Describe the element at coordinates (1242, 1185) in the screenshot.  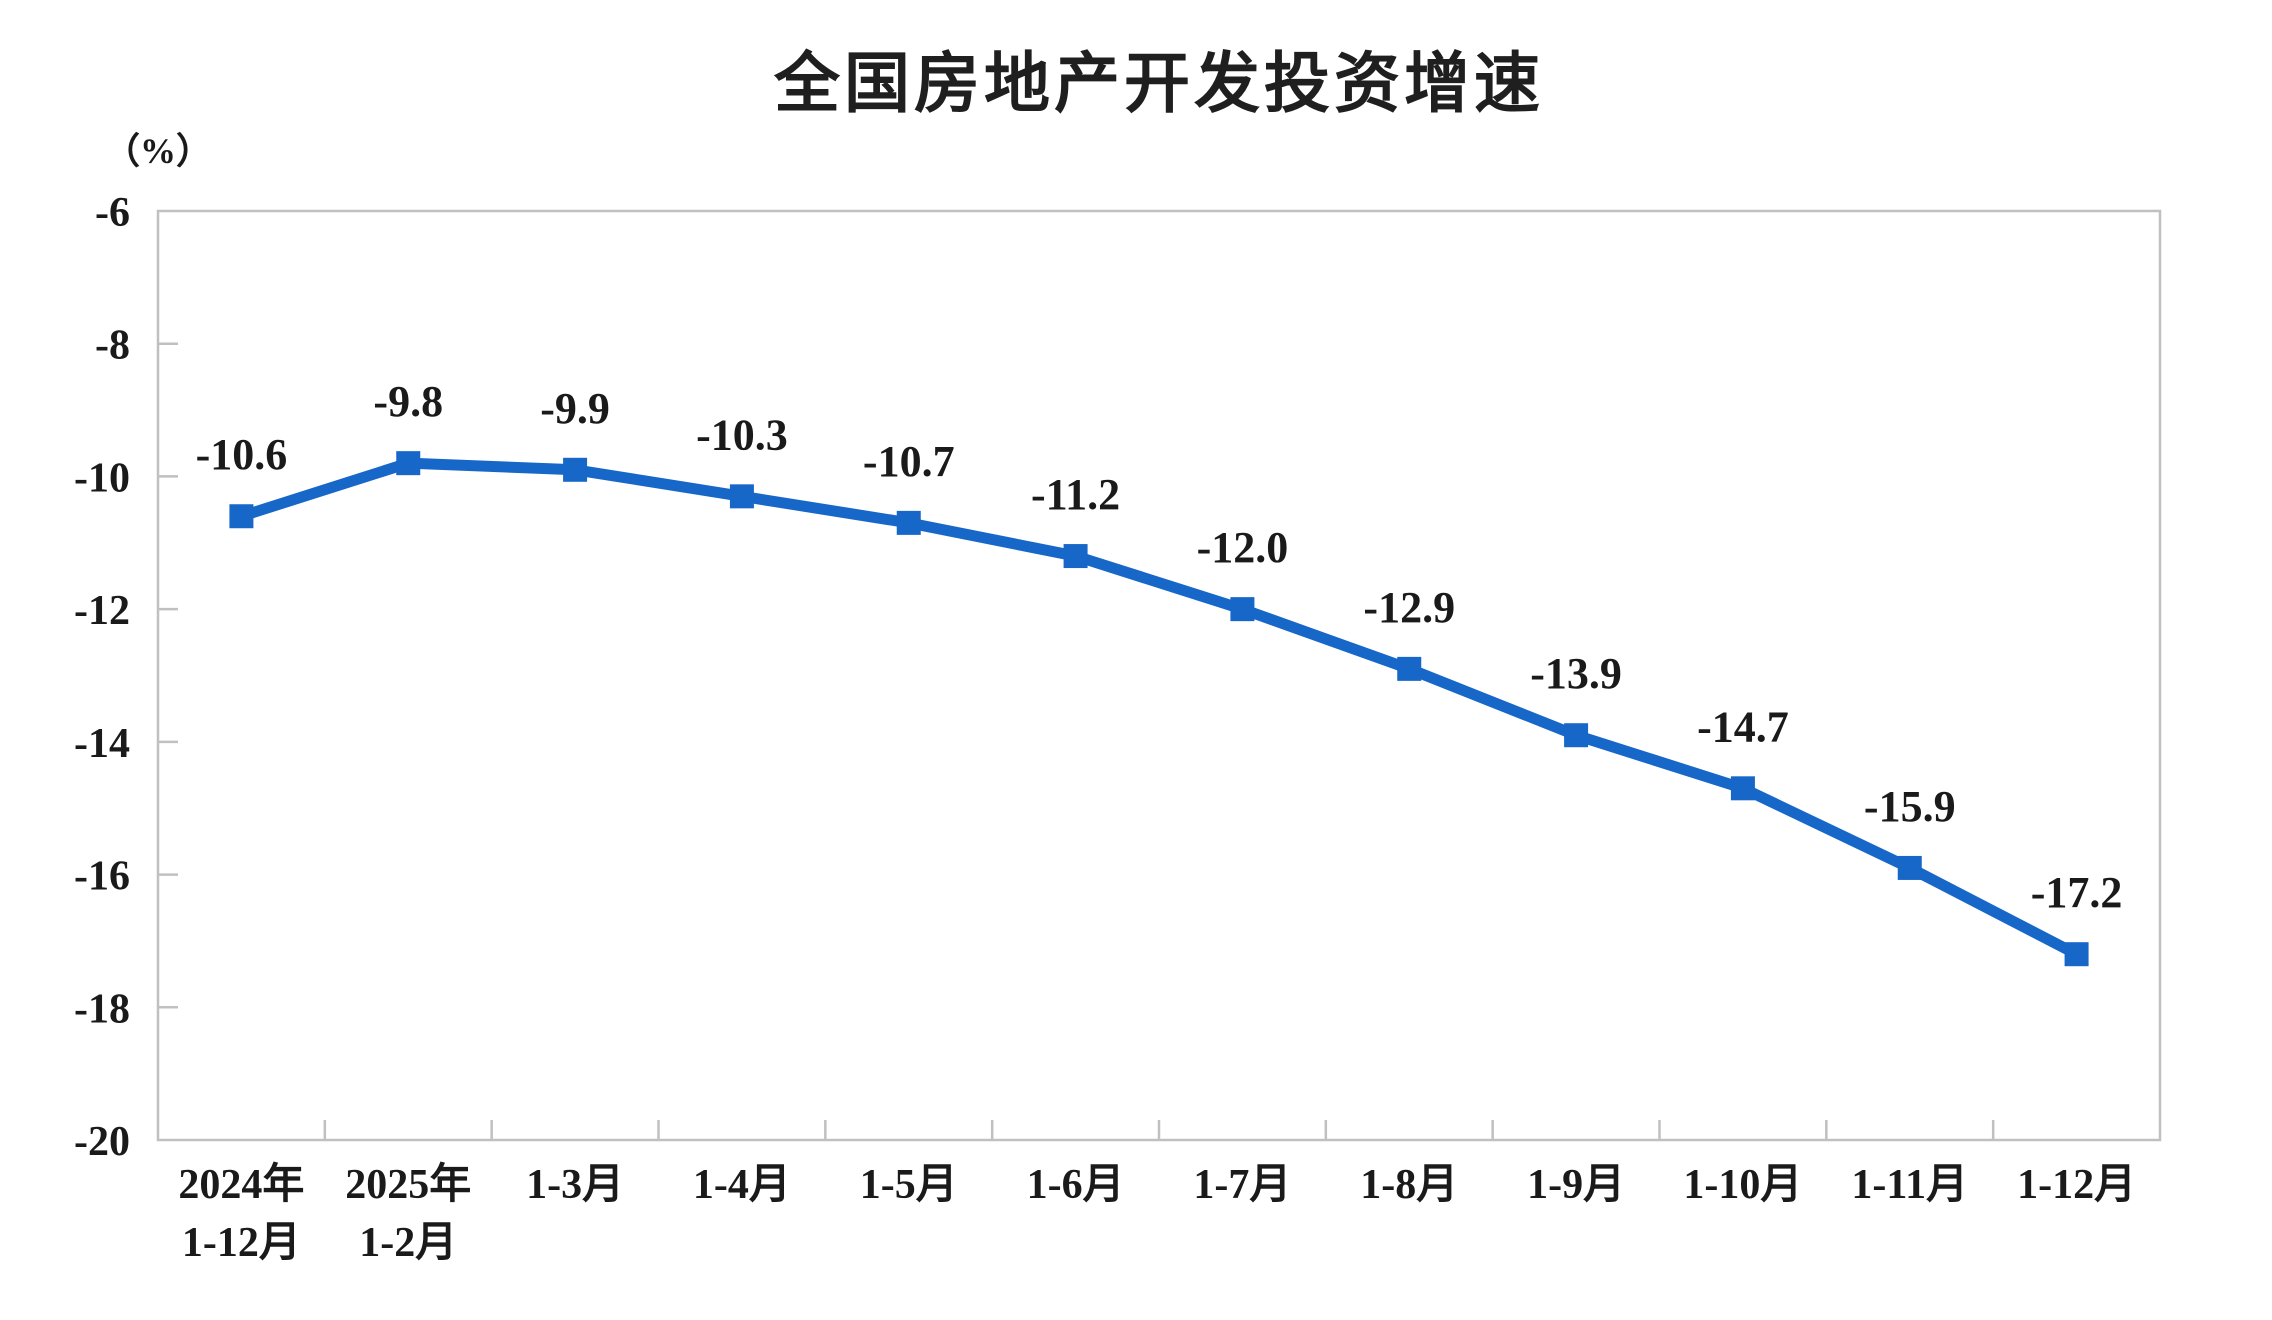
I see `x-axis-category-label: 1-7月` at that location.